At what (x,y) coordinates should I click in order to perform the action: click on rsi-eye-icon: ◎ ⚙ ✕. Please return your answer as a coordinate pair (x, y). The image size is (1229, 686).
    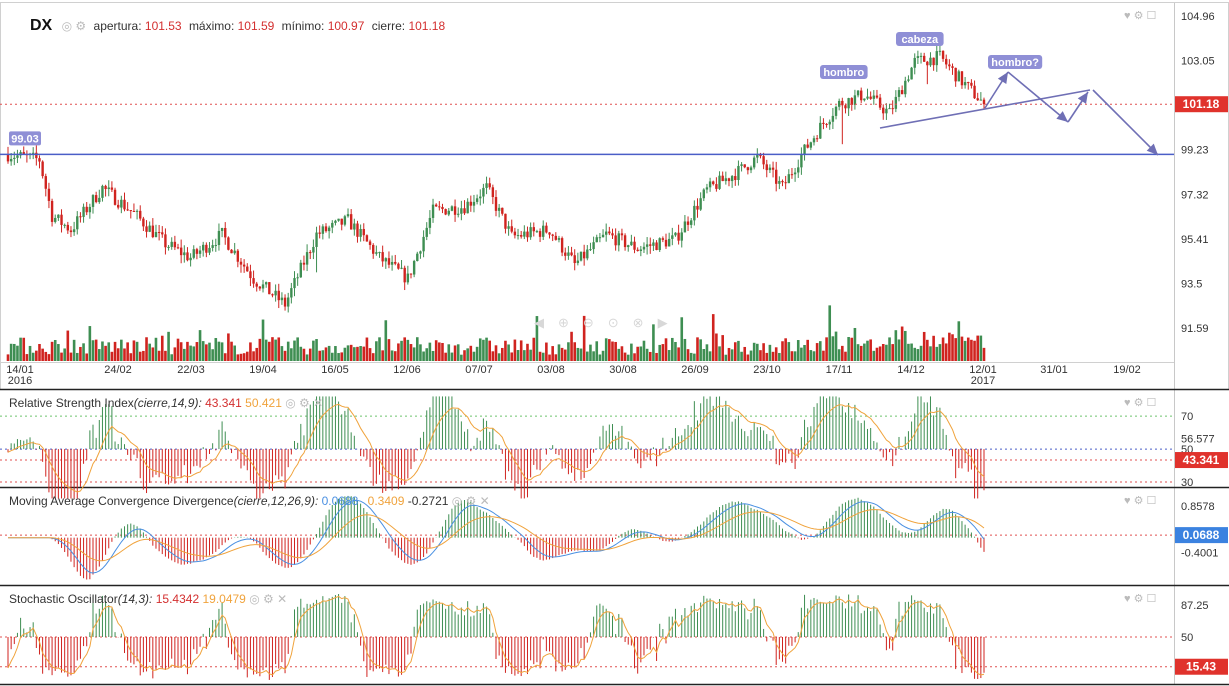
    Looking at the image, I should click on (304, 403).